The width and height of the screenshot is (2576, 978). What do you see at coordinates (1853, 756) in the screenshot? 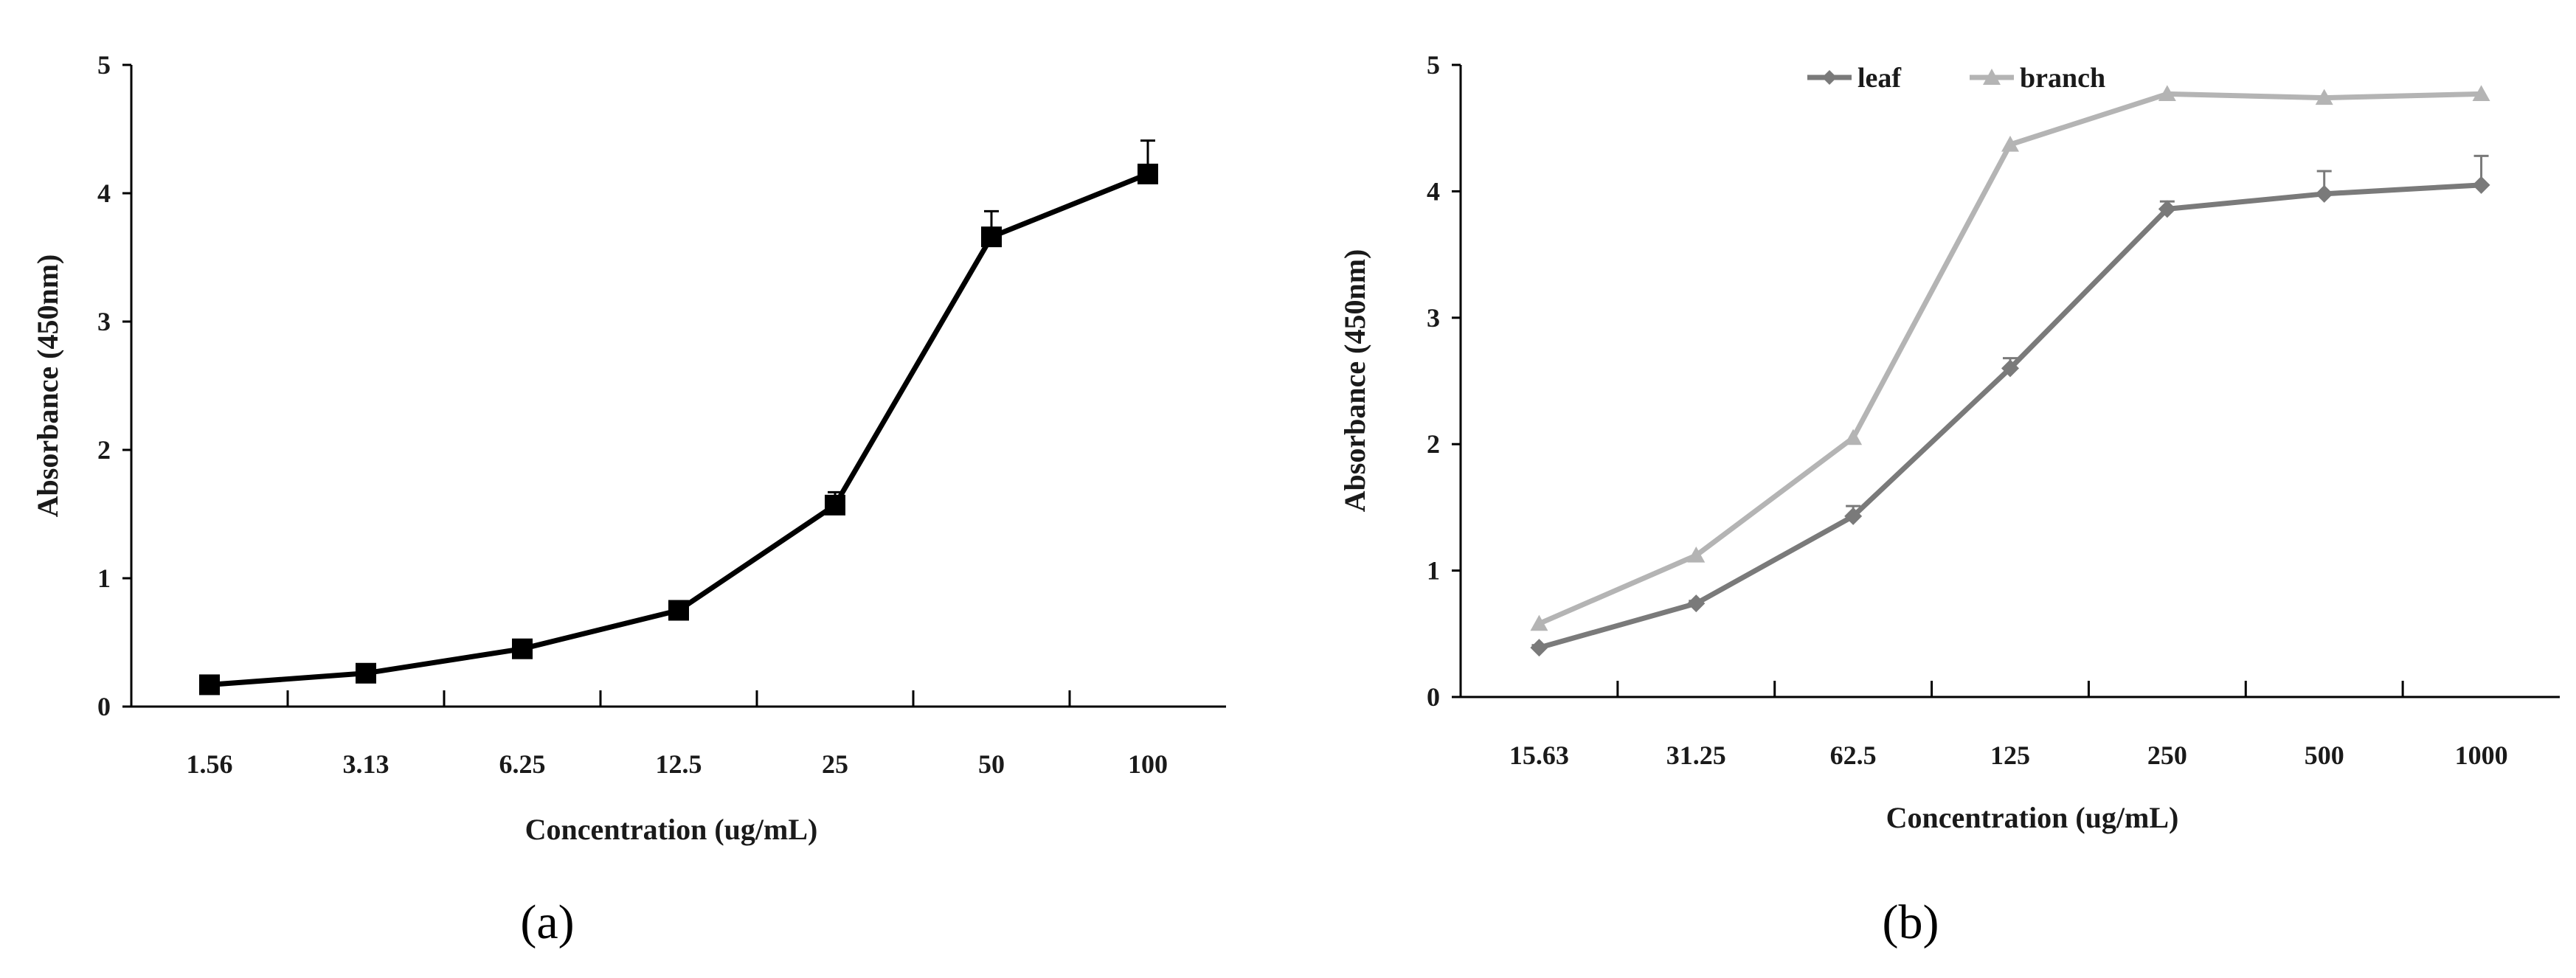
I see `panel-b-x-tick-label: 62.5` at bounding box center [1853, 756].